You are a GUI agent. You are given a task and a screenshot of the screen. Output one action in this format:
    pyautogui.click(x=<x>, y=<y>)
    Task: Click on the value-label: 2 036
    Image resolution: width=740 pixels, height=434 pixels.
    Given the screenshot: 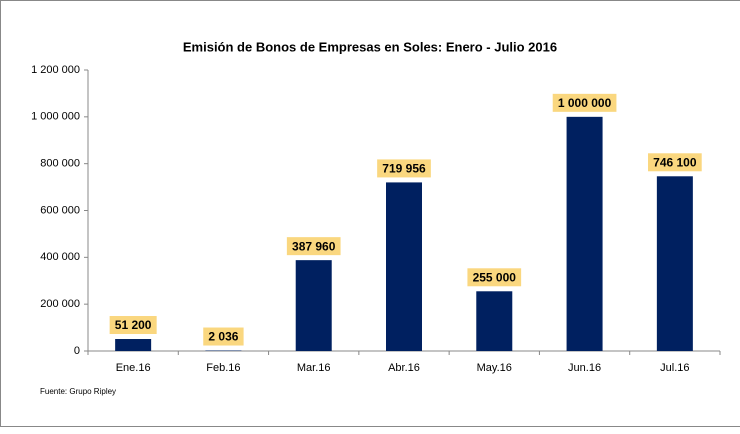 What is the action you would take?
    pyautogui.click(x=223, y=337)
    